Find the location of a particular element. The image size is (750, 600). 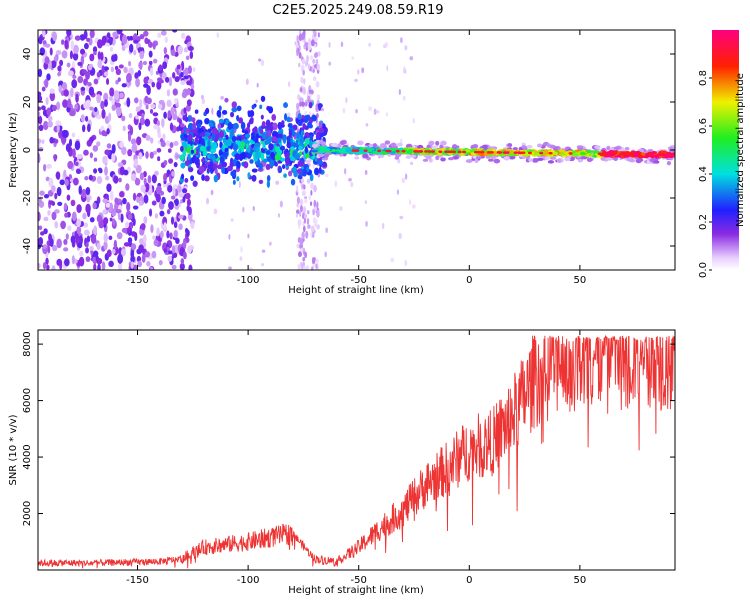

spectrogram-y-tick-label: 40 is located at coordinates (27, 54).